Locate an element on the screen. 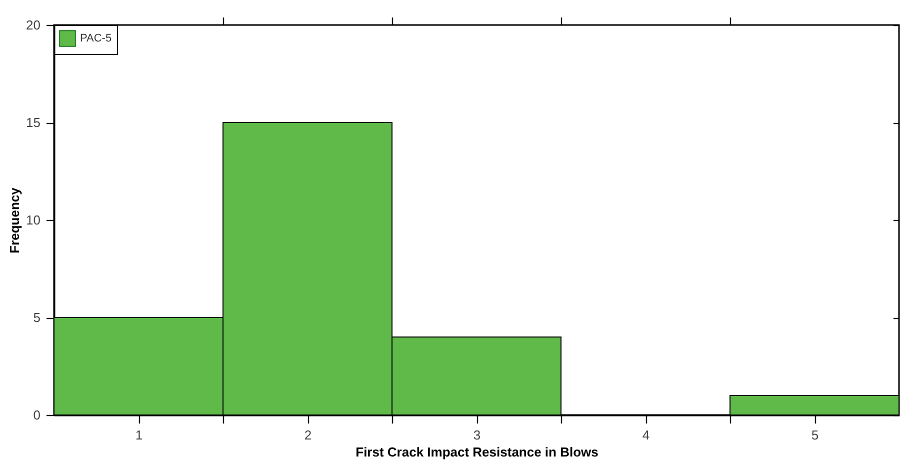  x-tick-label: 4 is located at coordinates (646, 435).